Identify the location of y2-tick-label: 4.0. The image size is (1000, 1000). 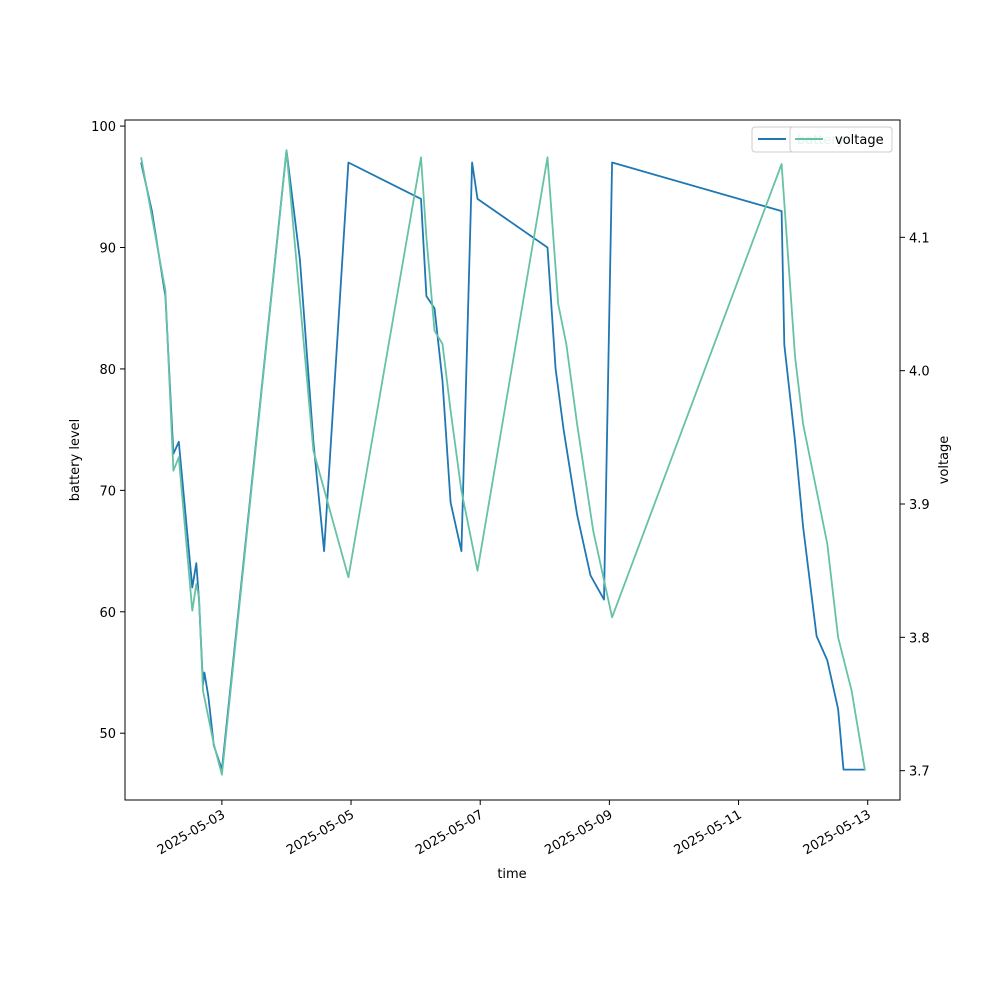
(919, 372).